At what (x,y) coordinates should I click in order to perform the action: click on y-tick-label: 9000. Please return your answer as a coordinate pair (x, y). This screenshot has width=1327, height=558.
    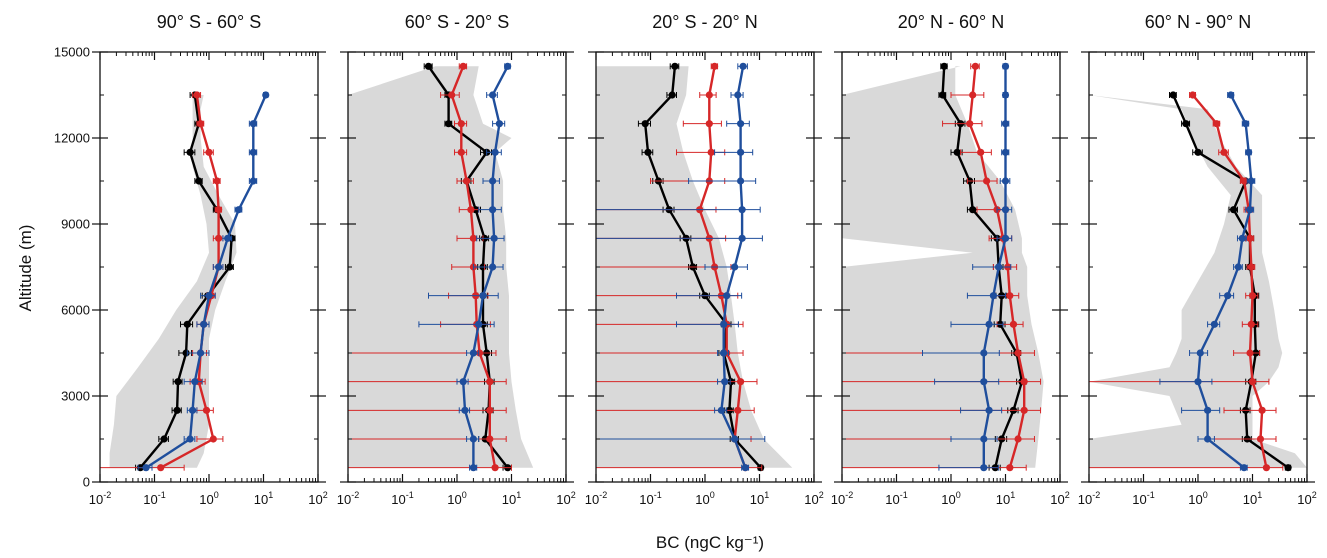
    Looking at the image, I should click on (75, 224).